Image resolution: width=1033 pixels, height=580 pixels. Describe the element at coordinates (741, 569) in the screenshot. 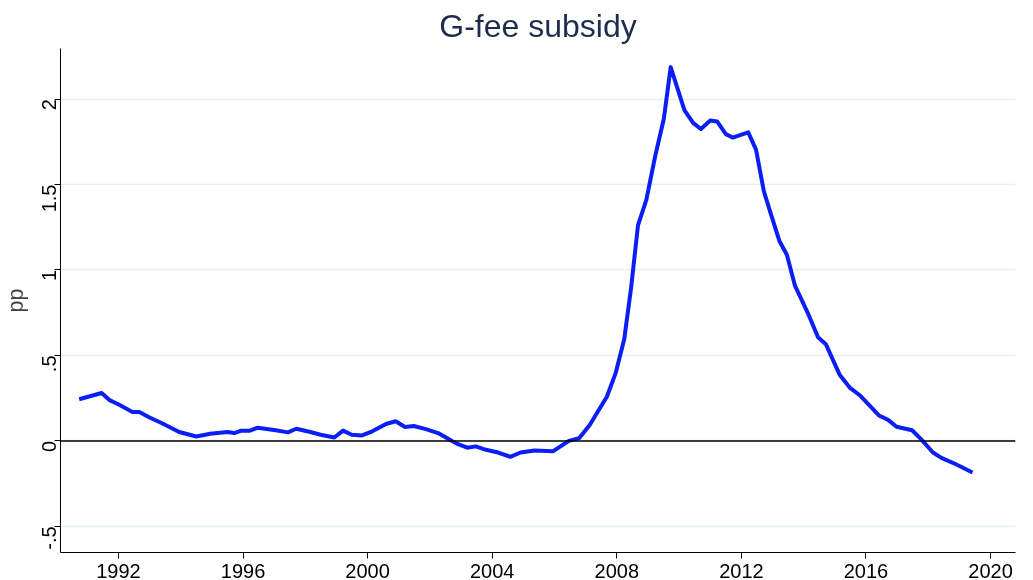

I see `x-tick-label: 2012` at that location.